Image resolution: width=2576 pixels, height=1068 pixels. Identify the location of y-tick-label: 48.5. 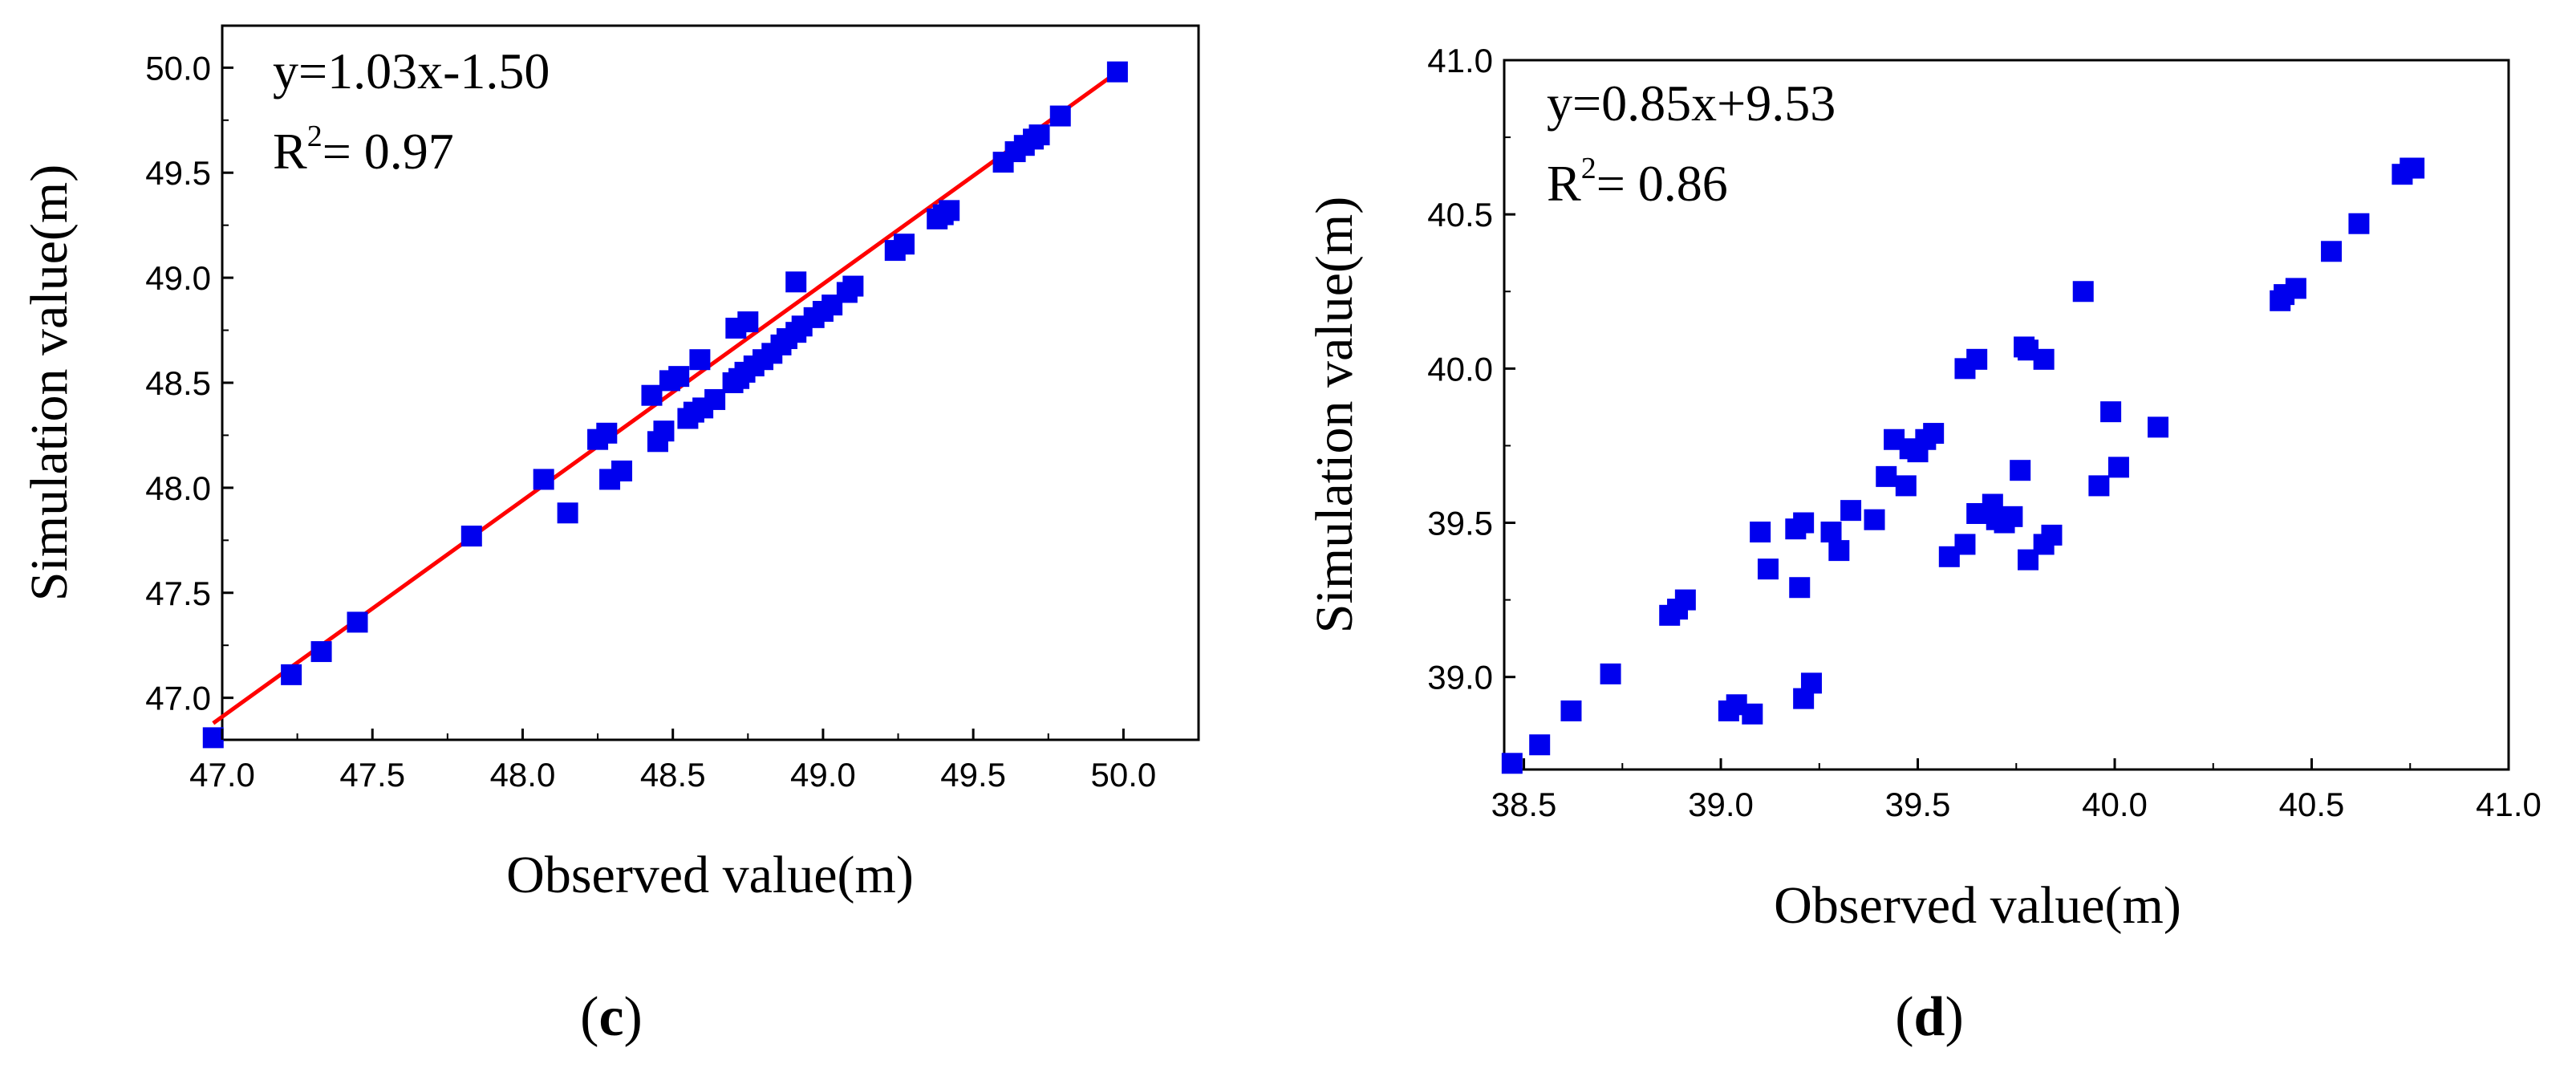
(178, 383).